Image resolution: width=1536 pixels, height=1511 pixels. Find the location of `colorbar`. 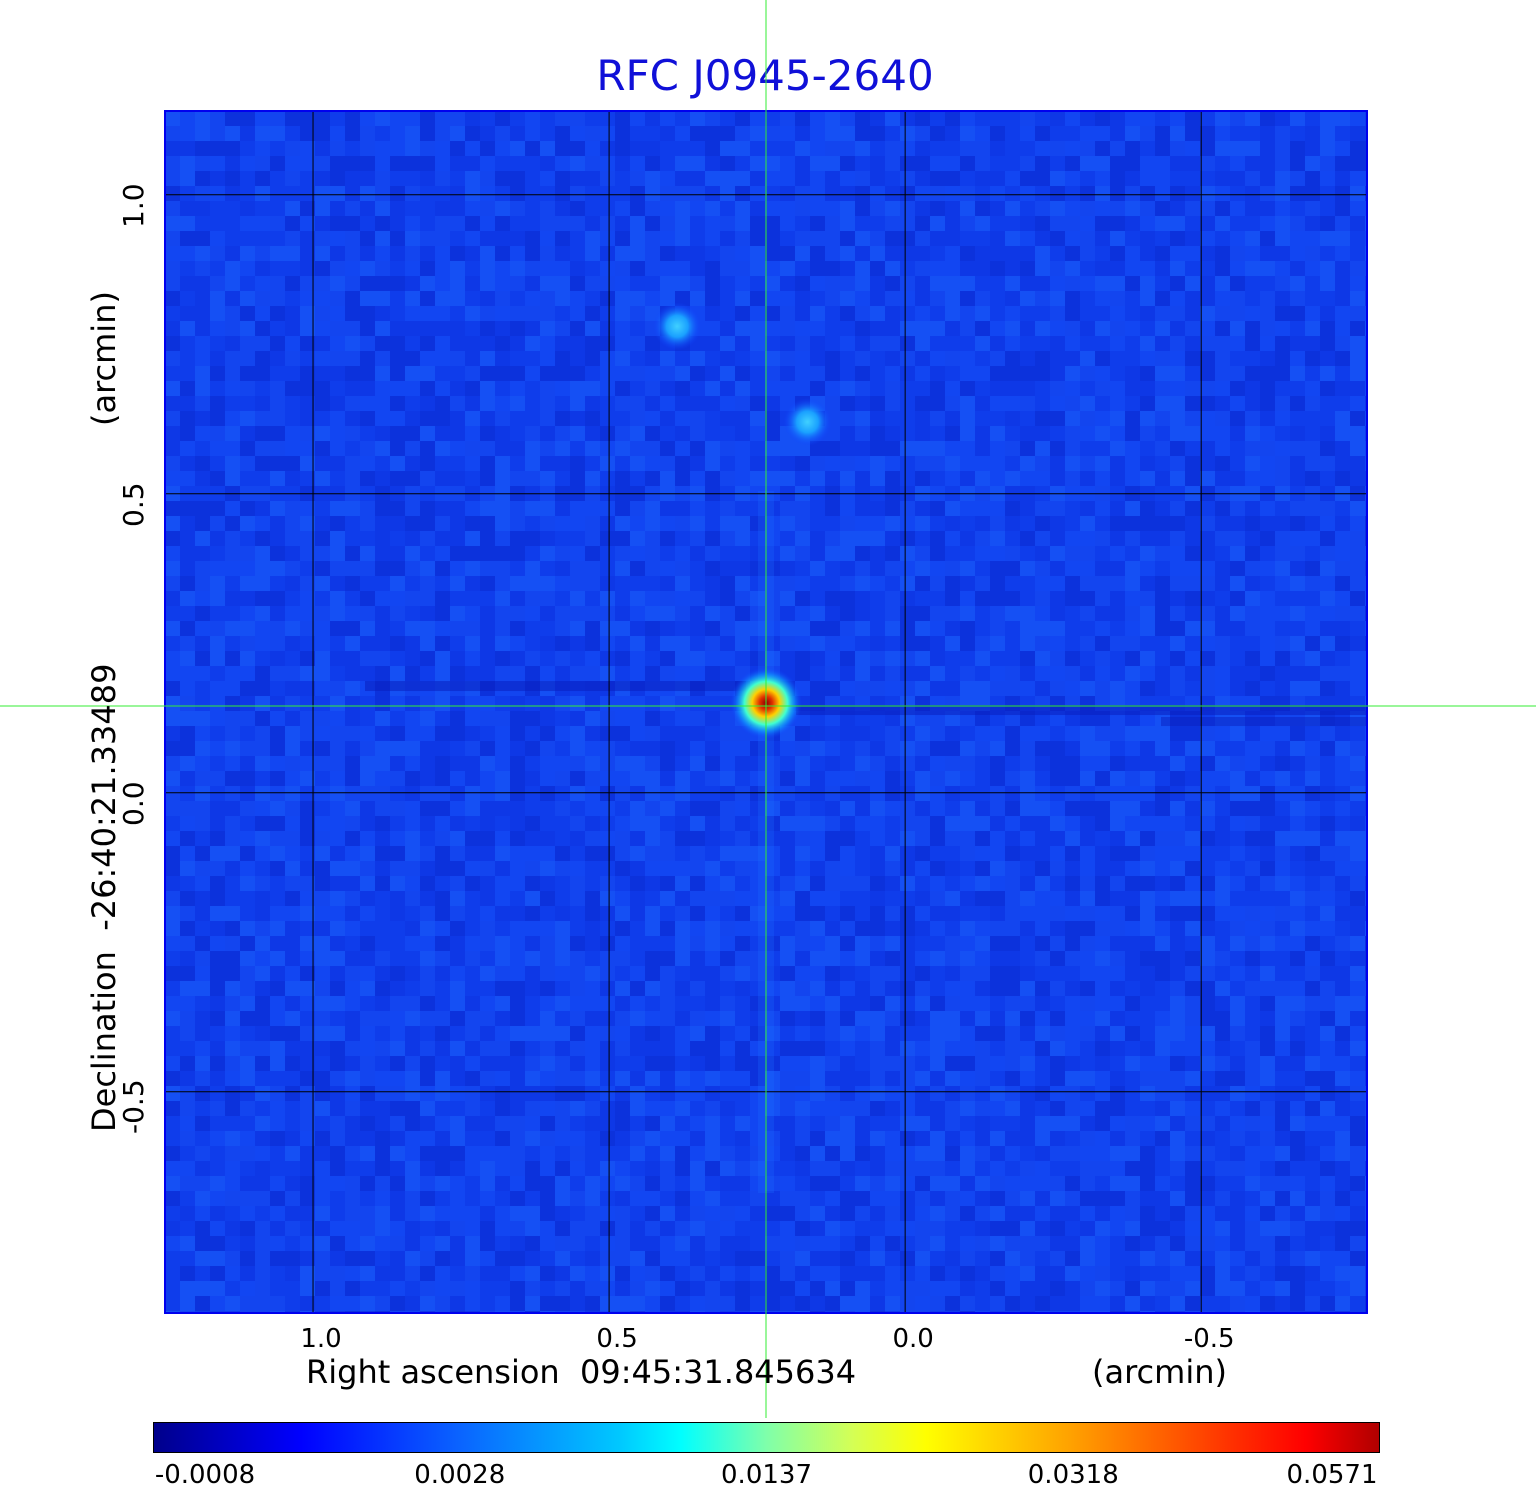

colorbar is located at coordinates (766, 1437).